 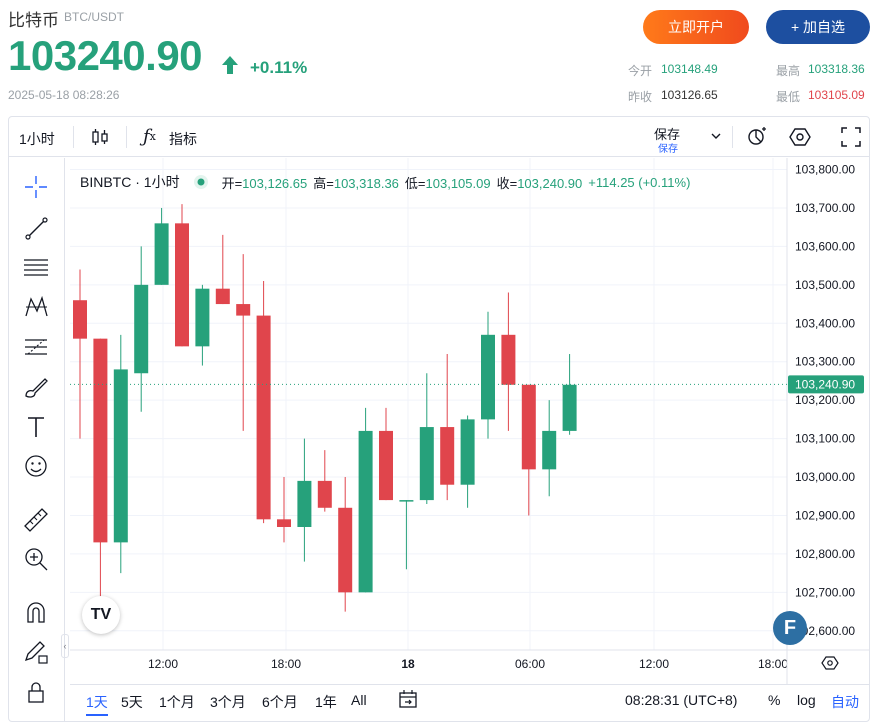 What do you see at coordinates (818, 27) in the screenshot?
I see `add-watchlist-button: + 加自选` at bounding box center [818, 27].